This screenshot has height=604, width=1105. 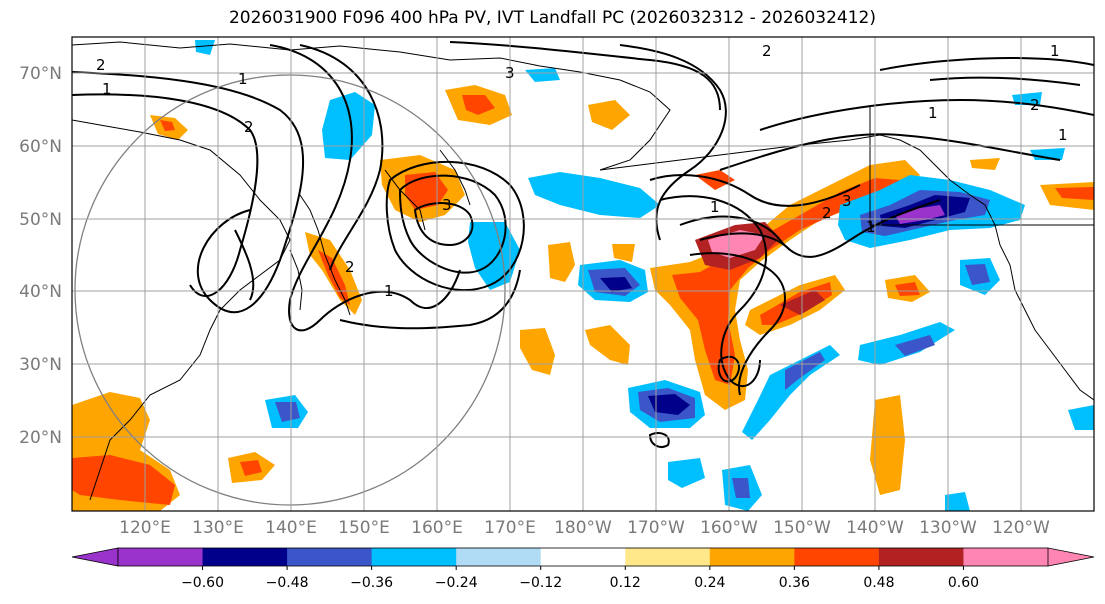 What do you see at coordinates (40, 292) in the screenshot?
I see `lat-label: 40°N` at bounding box center [40, 292].